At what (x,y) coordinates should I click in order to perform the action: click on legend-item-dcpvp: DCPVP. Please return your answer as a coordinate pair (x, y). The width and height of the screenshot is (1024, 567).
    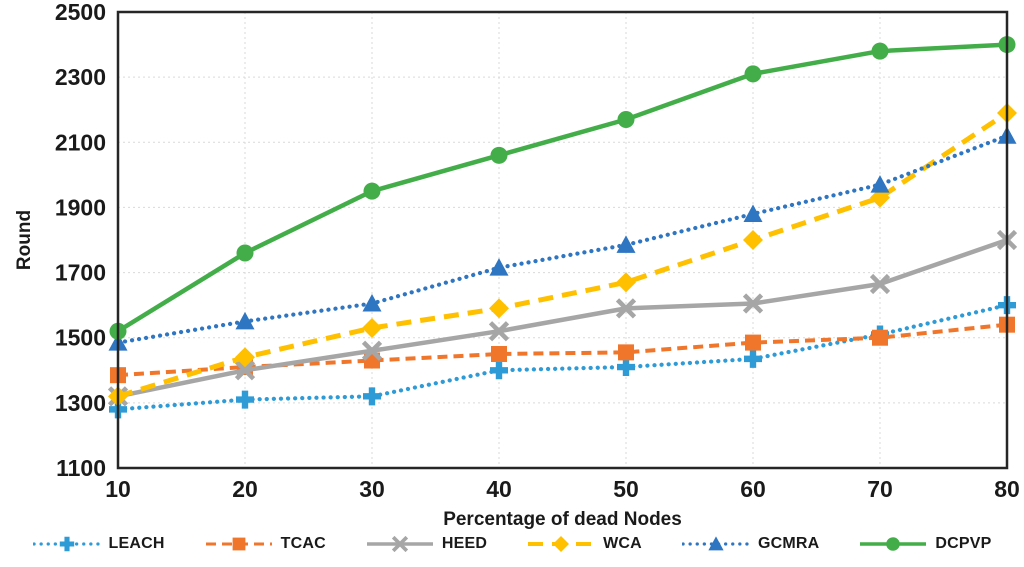
    Looking at the image, I should click on (925, 544).